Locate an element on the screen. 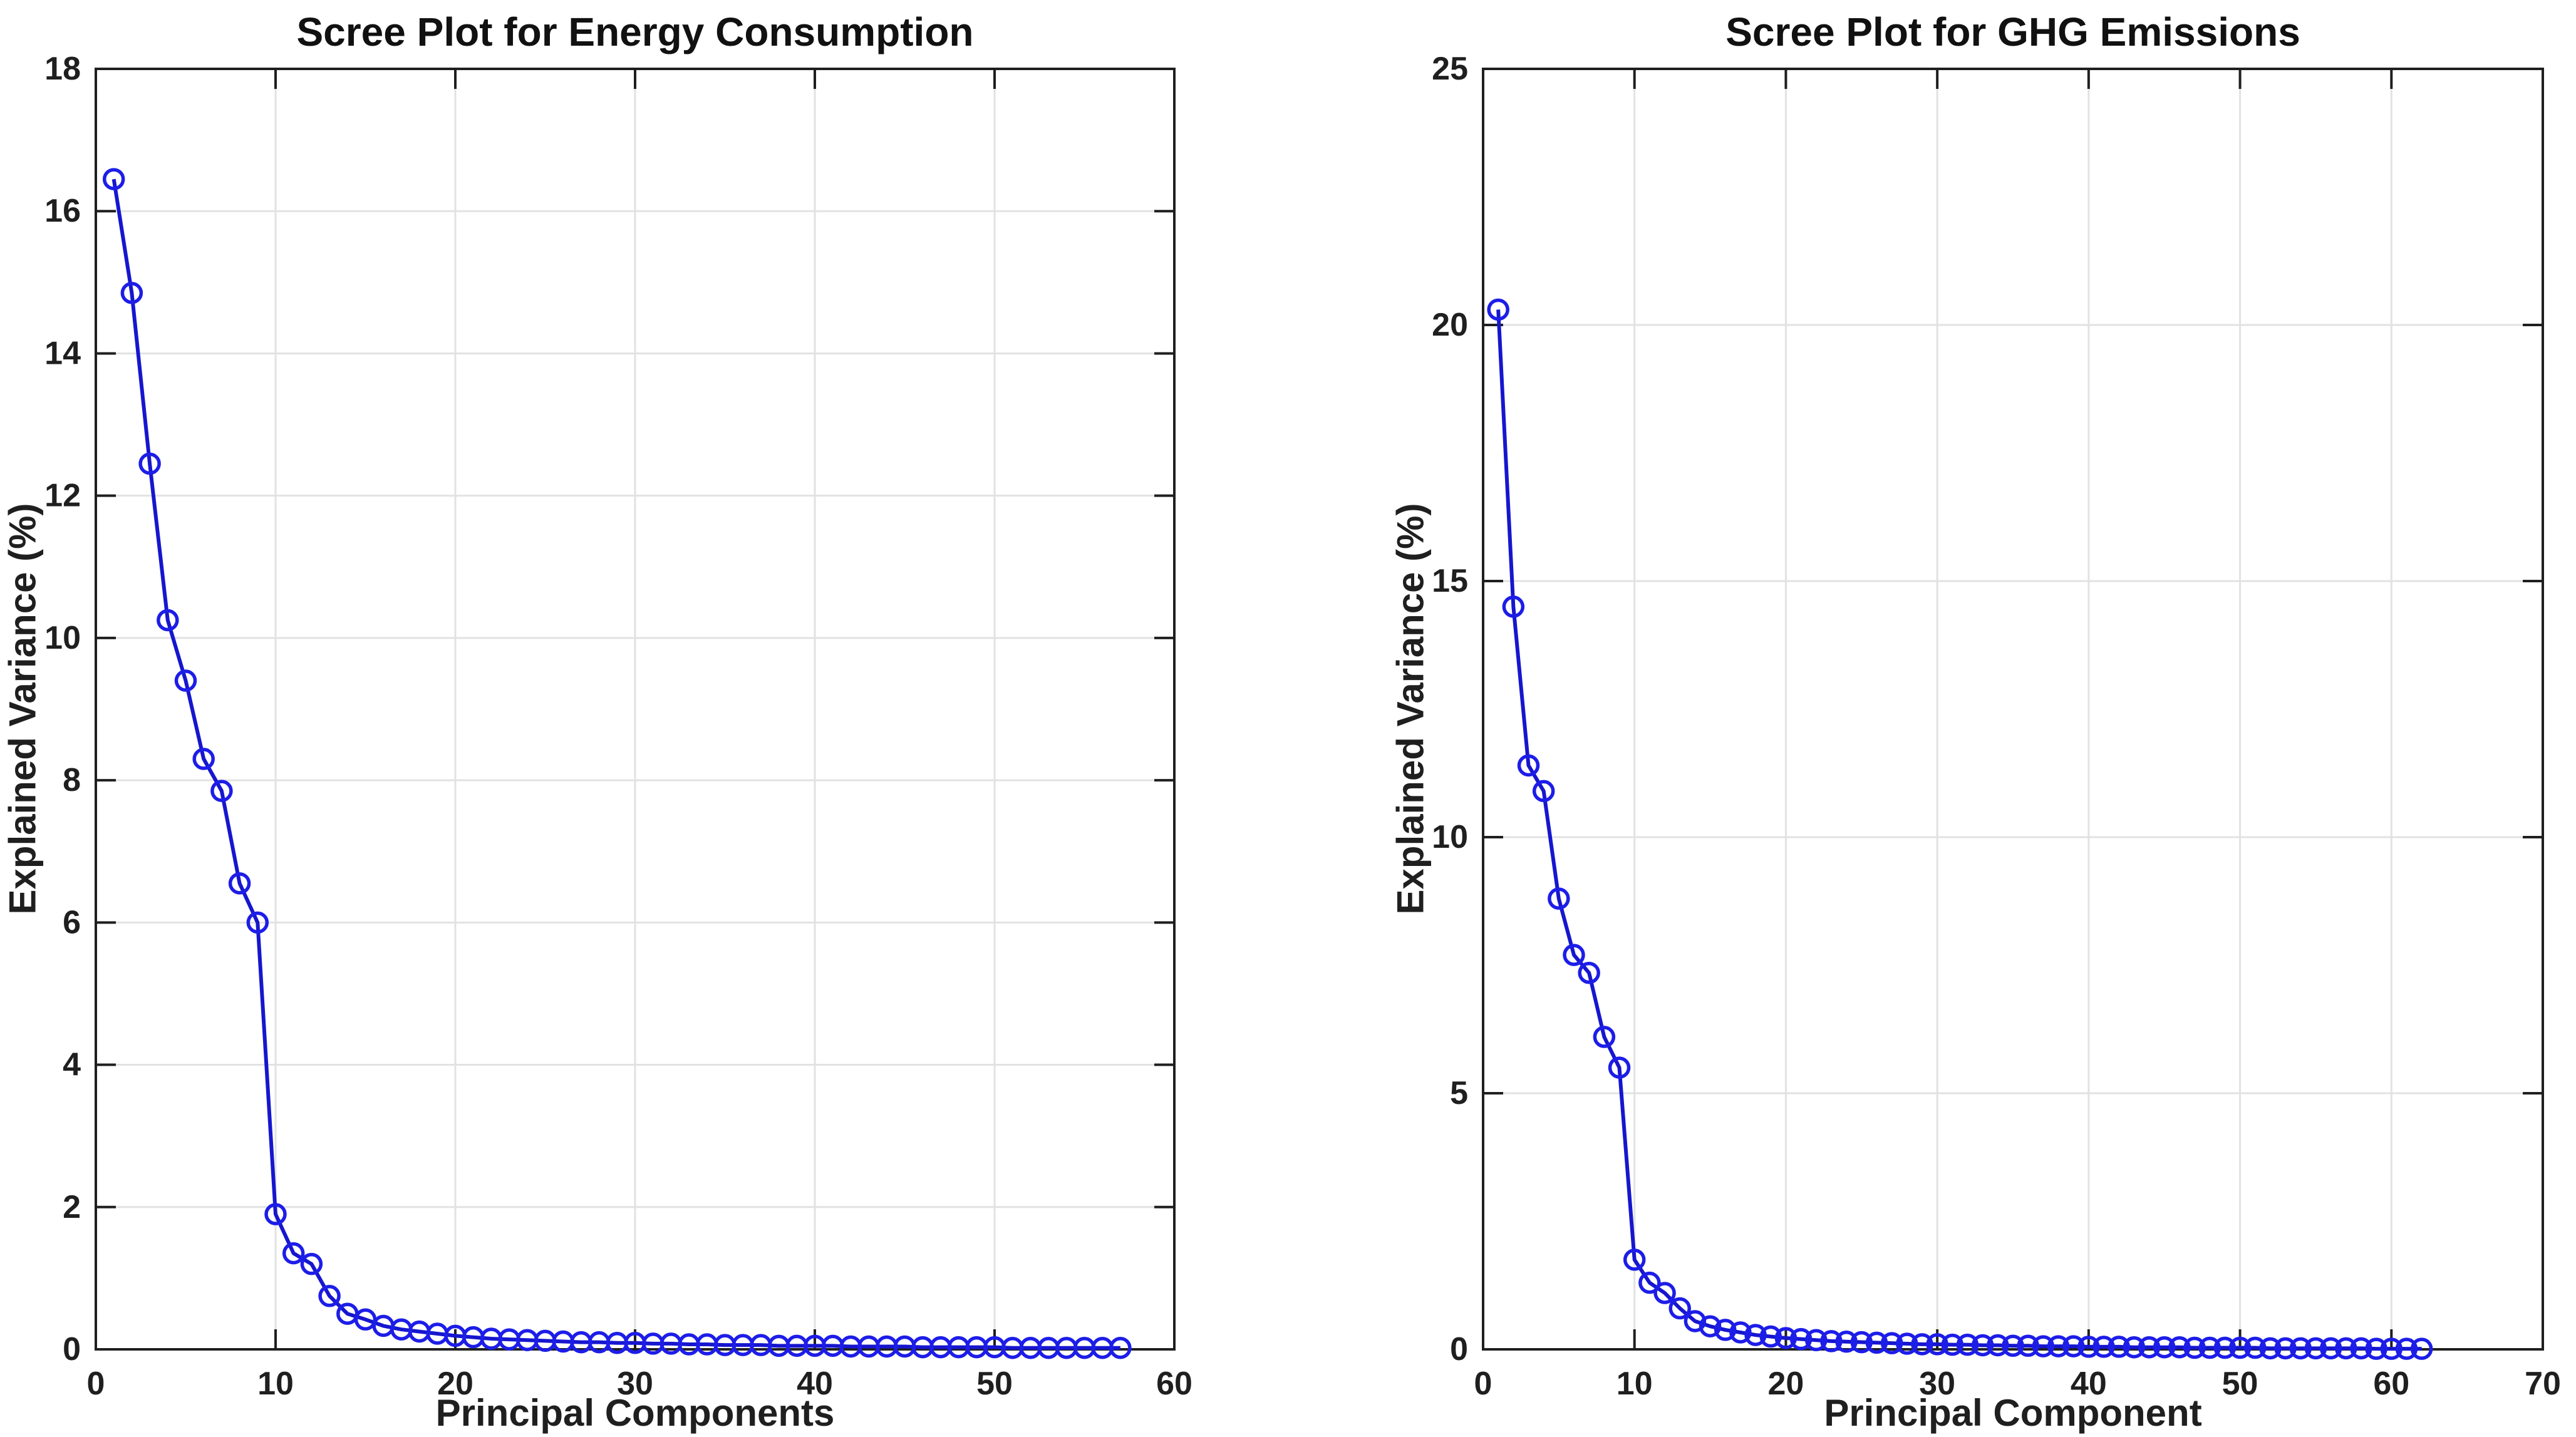  left-plot-xtick-label: 20 is located at coordinates (455, 1384).